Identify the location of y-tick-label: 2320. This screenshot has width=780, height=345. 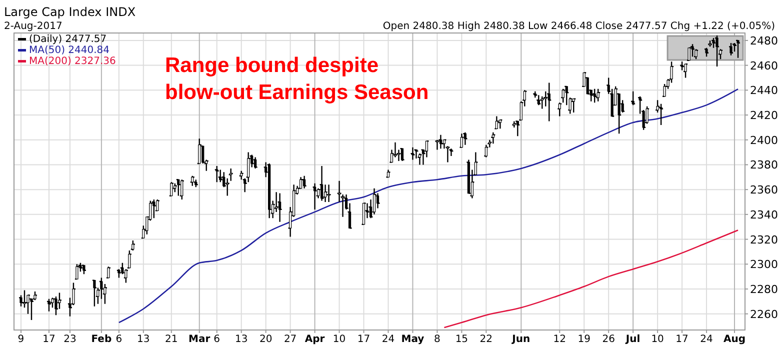
(764, 239).